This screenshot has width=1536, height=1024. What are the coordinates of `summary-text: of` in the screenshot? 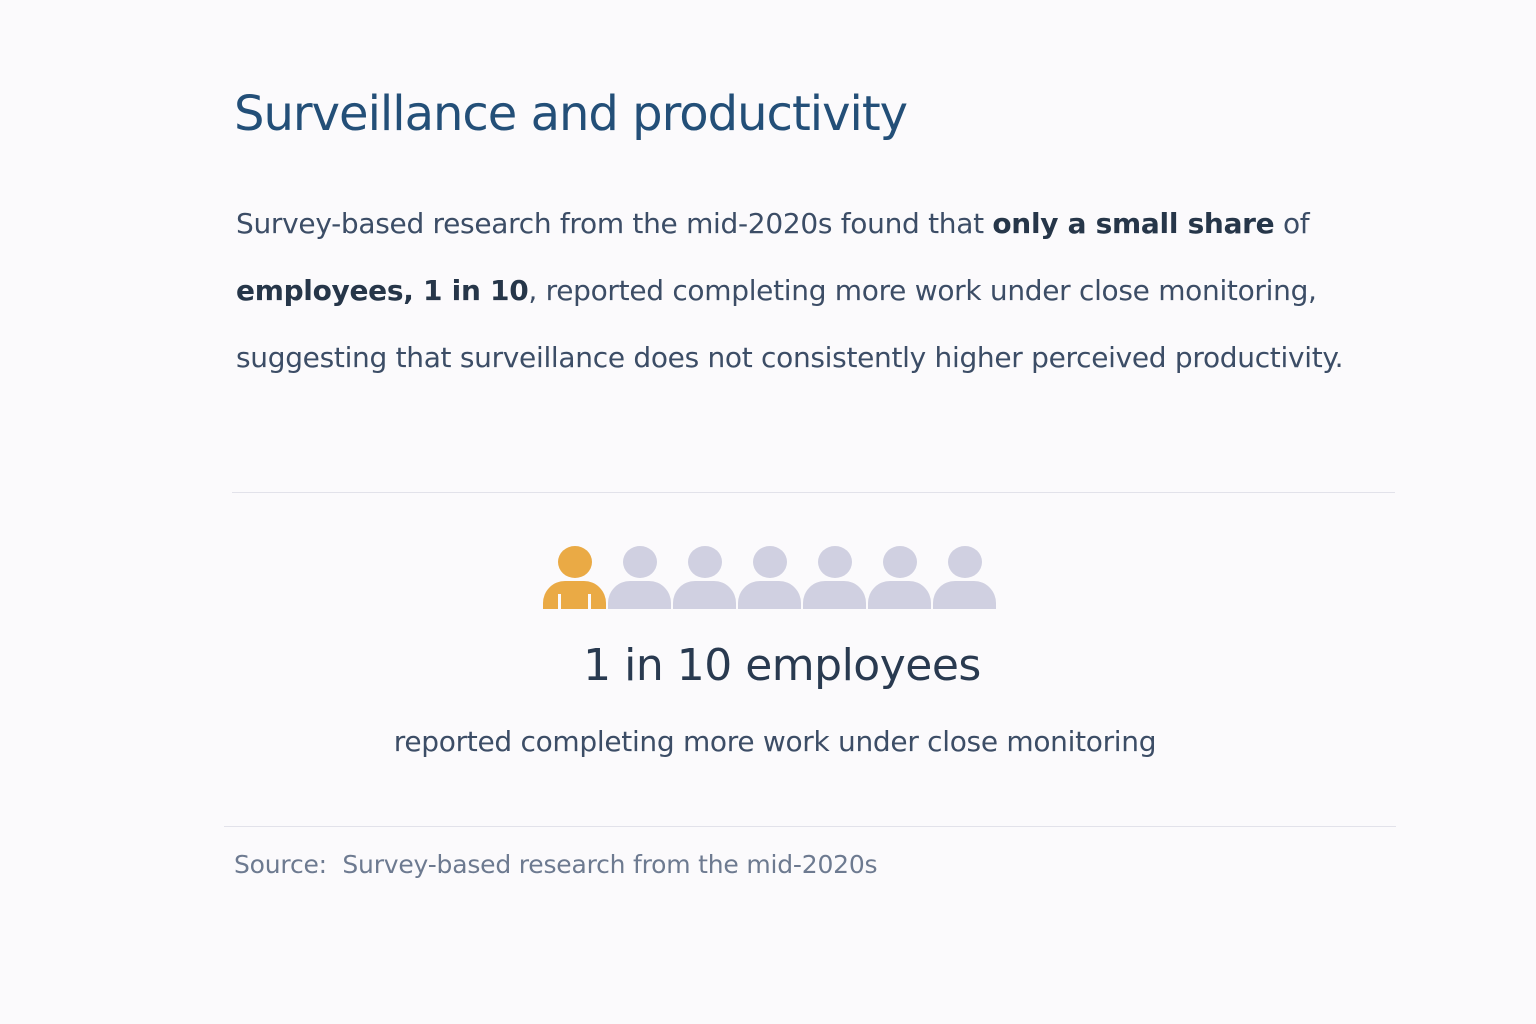 It's located at (1292, 223).